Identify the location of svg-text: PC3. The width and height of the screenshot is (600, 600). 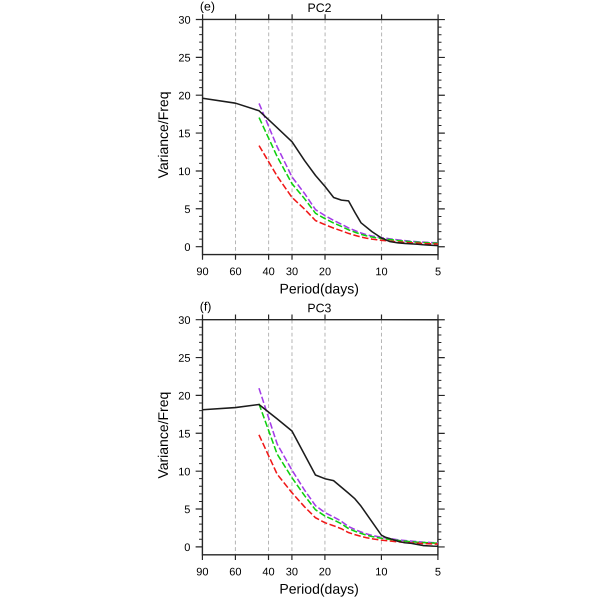
(319, 308).